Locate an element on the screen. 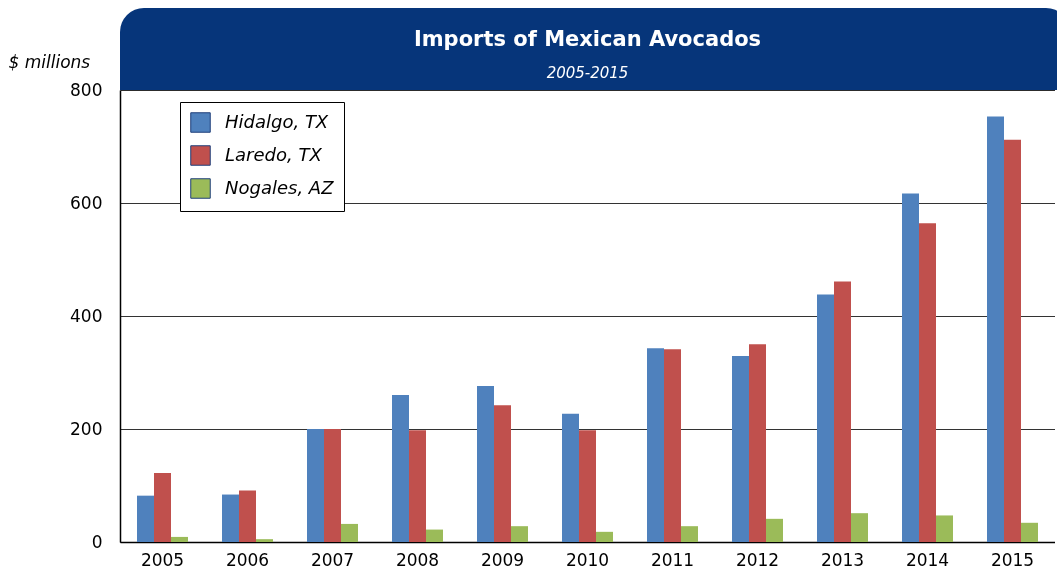 Image resolution: width=1057 pixels, height=582 pixels. y-tick-label: 600 is located at coordinates (86, 202).